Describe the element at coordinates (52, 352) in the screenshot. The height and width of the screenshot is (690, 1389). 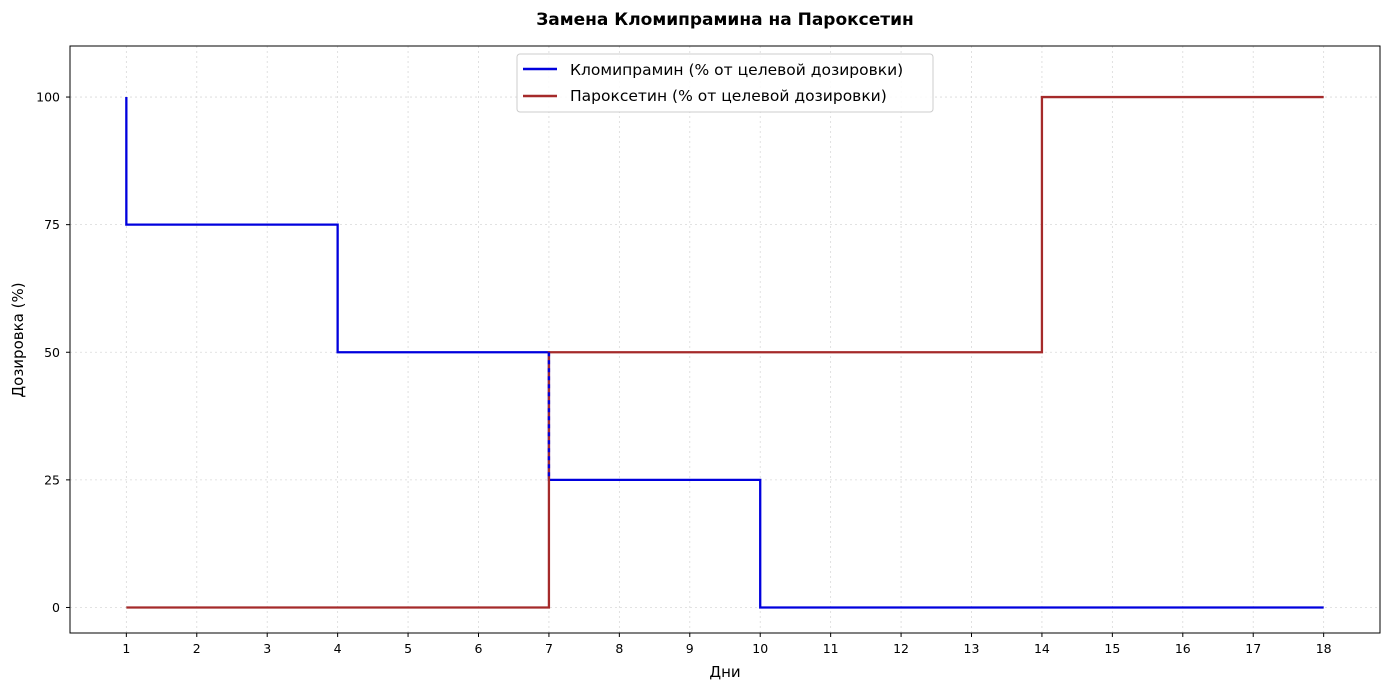
I see `y-tick-label: 50` at that location.